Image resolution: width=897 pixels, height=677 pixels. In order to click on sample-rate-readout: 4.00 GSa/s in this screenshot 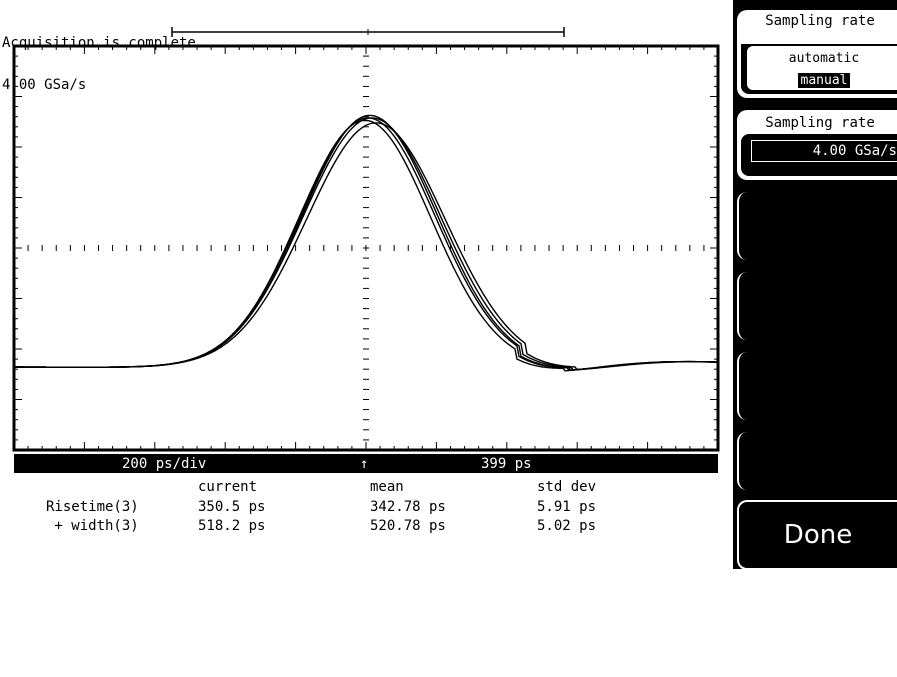, I will do `click(44, 85)`.